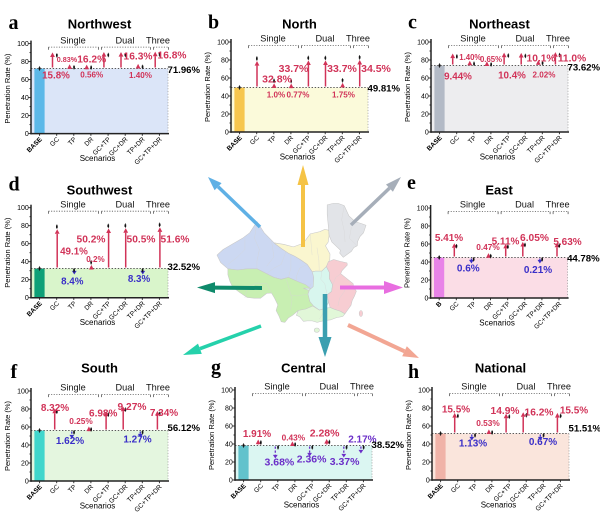  What do you see at coordinates (91, 240) in the screenshot?
I see `svg-text: 50.2%` at bounding box center [91, 240].